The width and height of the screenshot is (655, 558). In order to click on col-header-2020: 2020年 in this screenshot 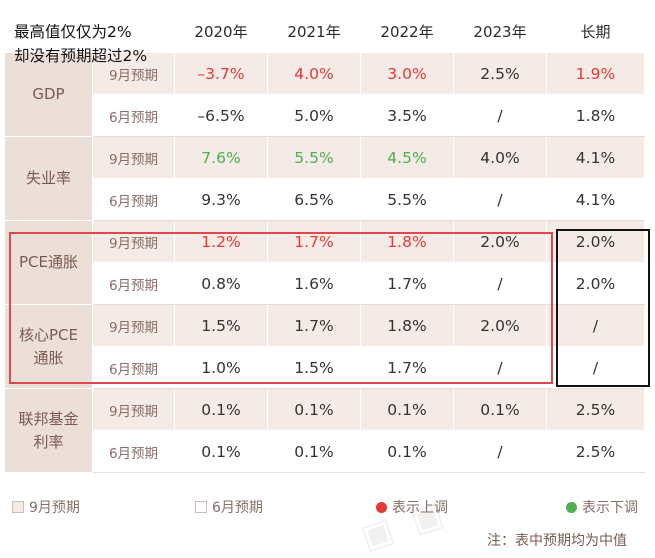, I will do `click(221, 31)`.